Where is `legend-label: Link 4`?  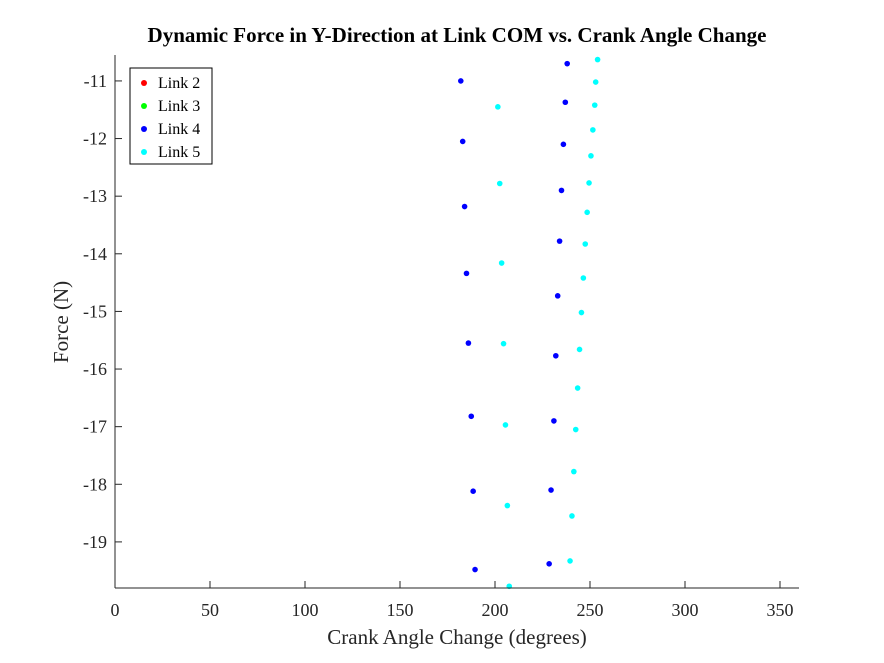
legend-label: Link 4 is located at coordinates (179, 129).